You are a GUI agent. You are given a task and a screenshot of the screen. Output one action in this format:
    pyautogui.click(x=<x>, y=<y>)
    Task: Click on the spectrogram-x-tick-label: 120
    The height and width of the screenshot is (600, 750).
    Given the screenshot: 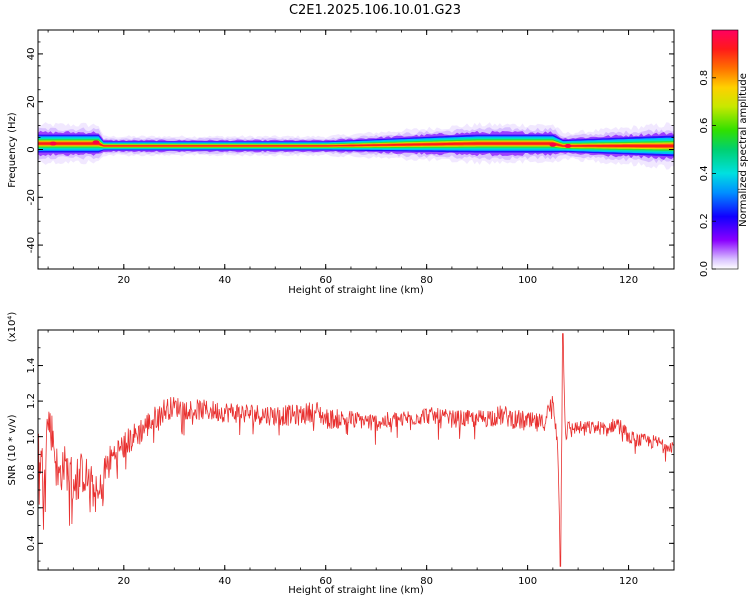 What is the action you would take?
    pyautogui.click(x=628, y=280)
    